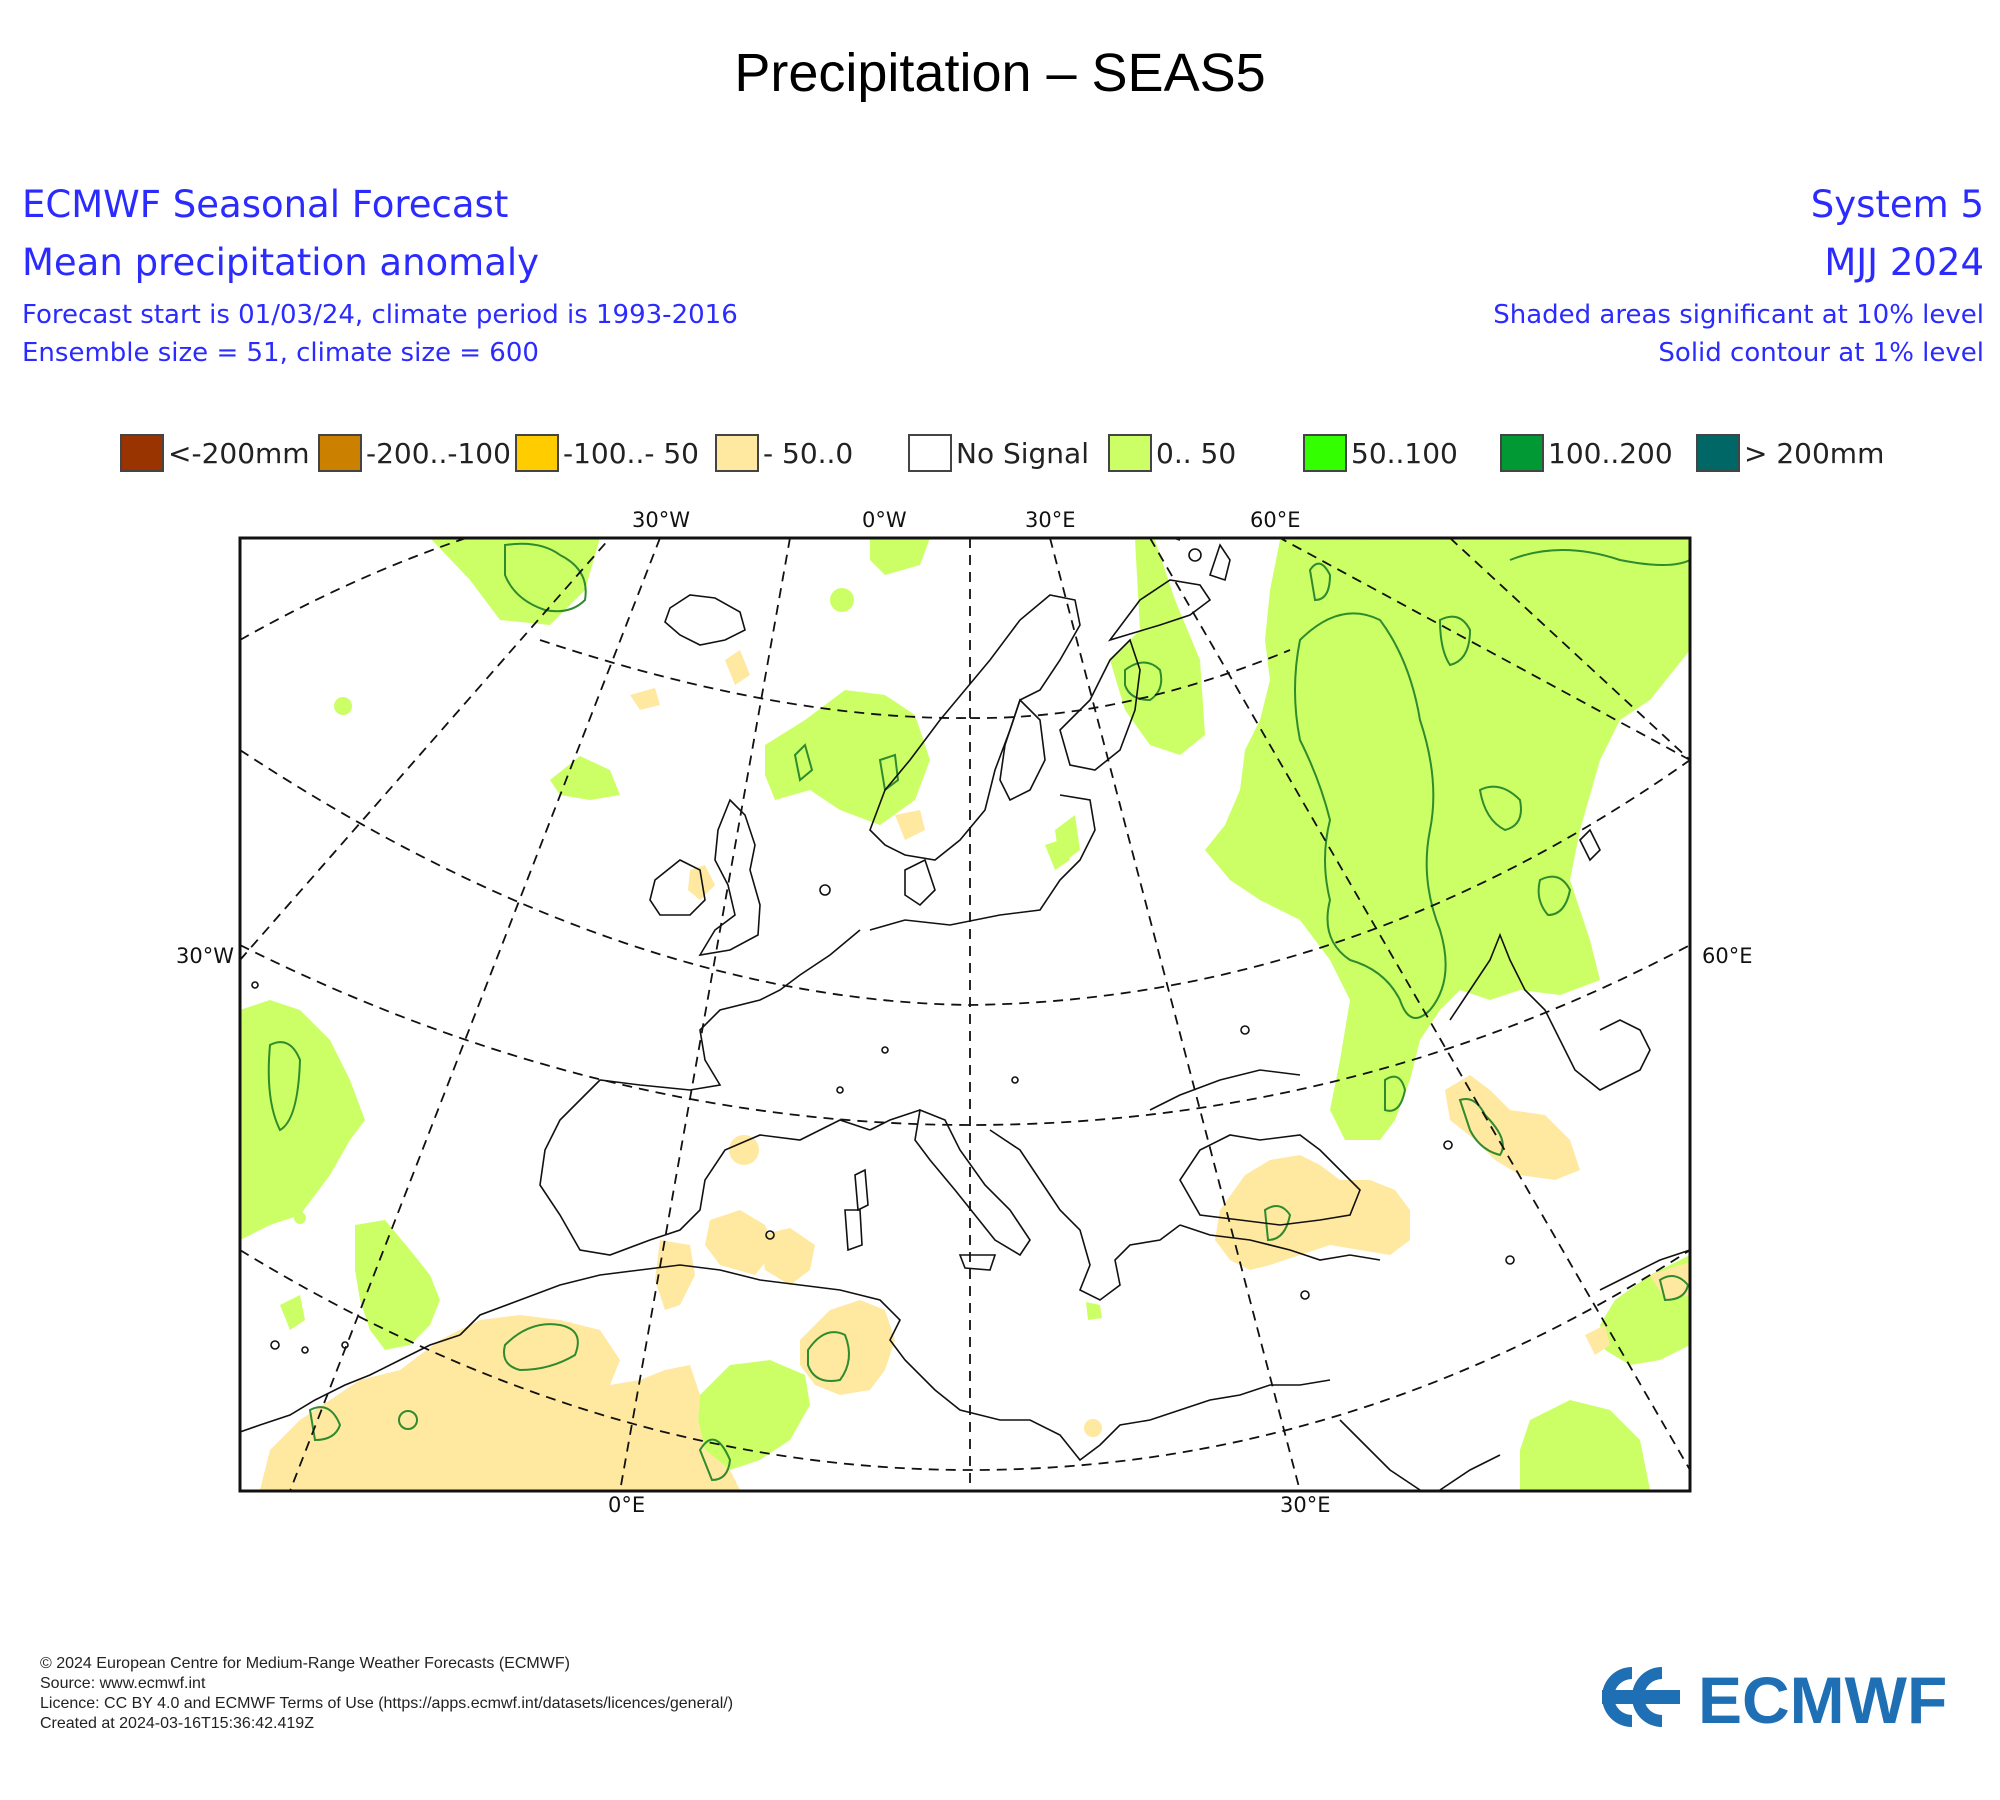  I want to click on legend-label: > 200mm, so click(1814, 453).